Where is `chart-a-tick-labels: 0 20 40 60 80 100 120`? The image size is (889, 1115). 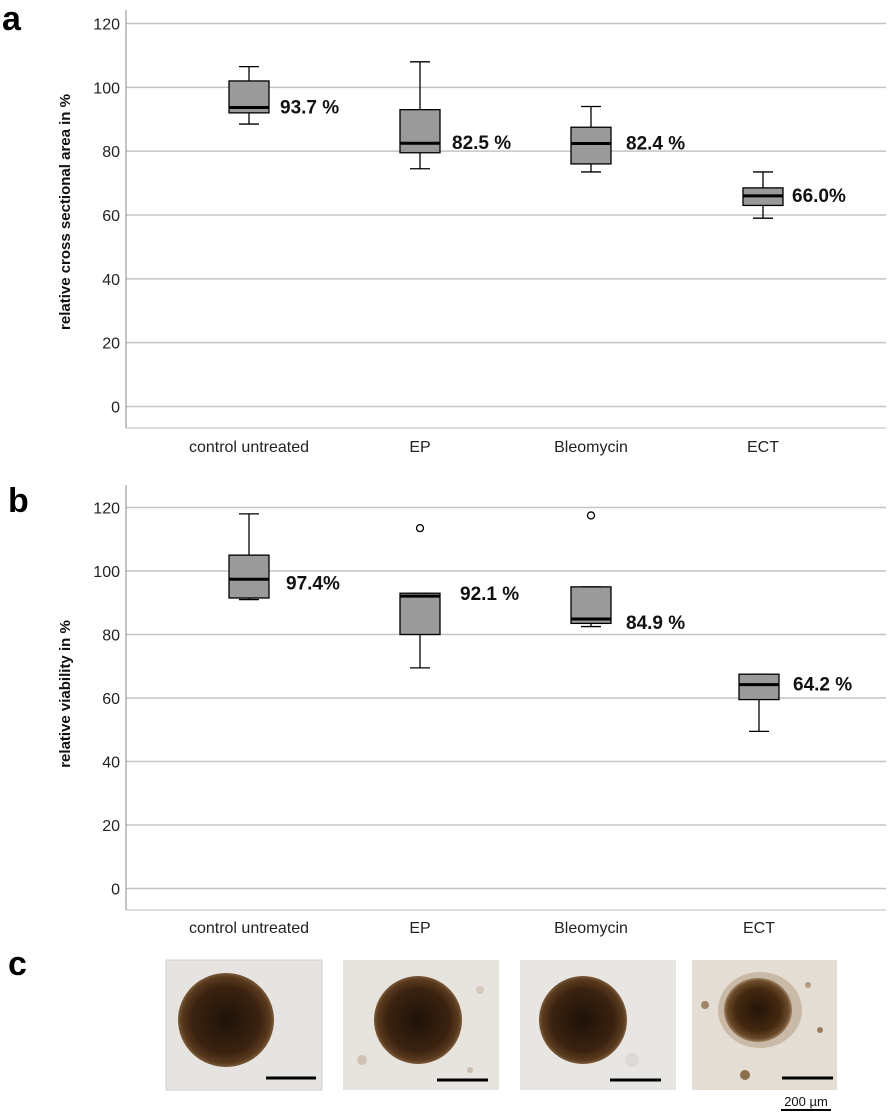 chart-a-tick-labels: 0 20 40 60 80 100 120 is located at coordinates (106, 217).